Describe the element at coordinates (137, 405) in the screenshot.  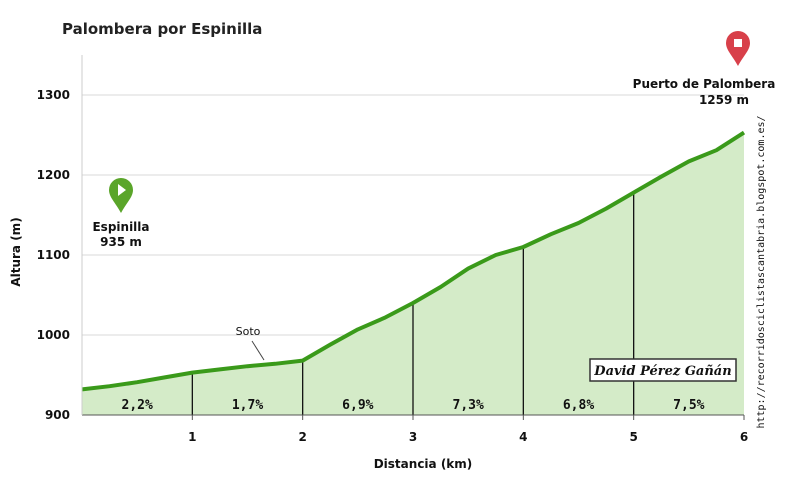
I see `gradient-label: 2,2%` at that location.